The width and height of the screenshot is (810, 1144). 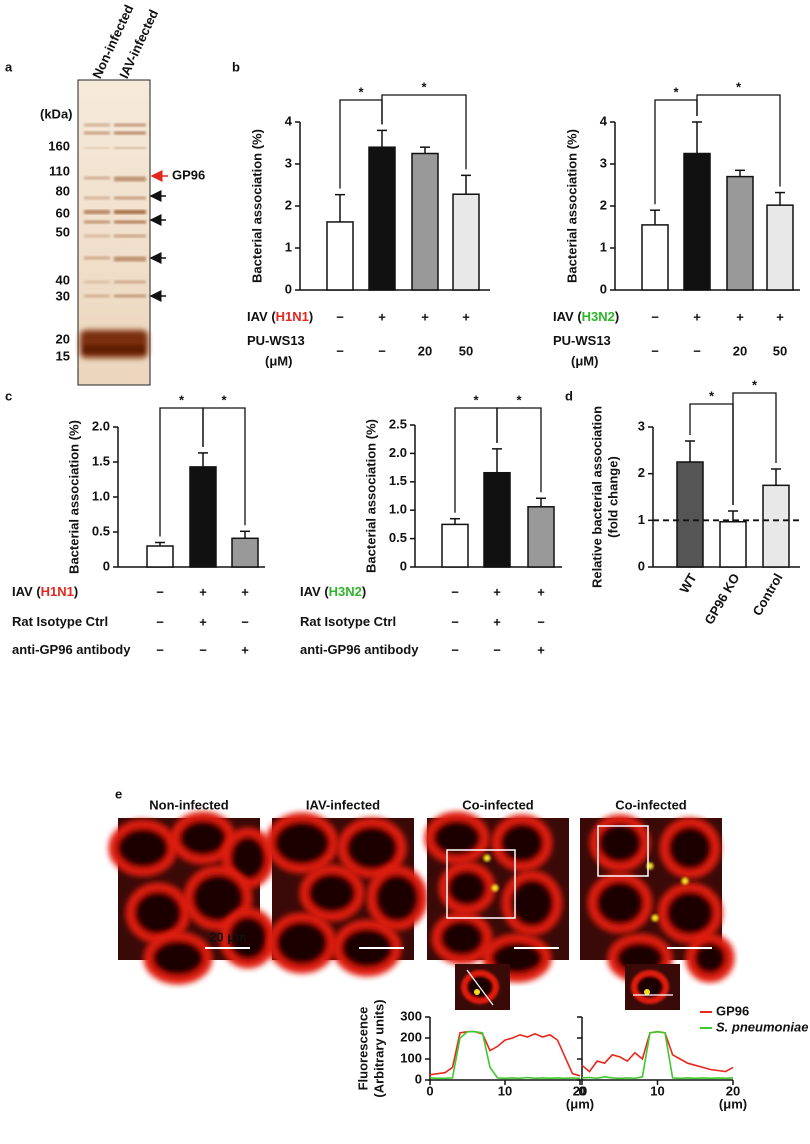 What do you see at coordinates (63, 338) in the screenshot?
I see `marker-label: 20` at bounding box center [63, 338].